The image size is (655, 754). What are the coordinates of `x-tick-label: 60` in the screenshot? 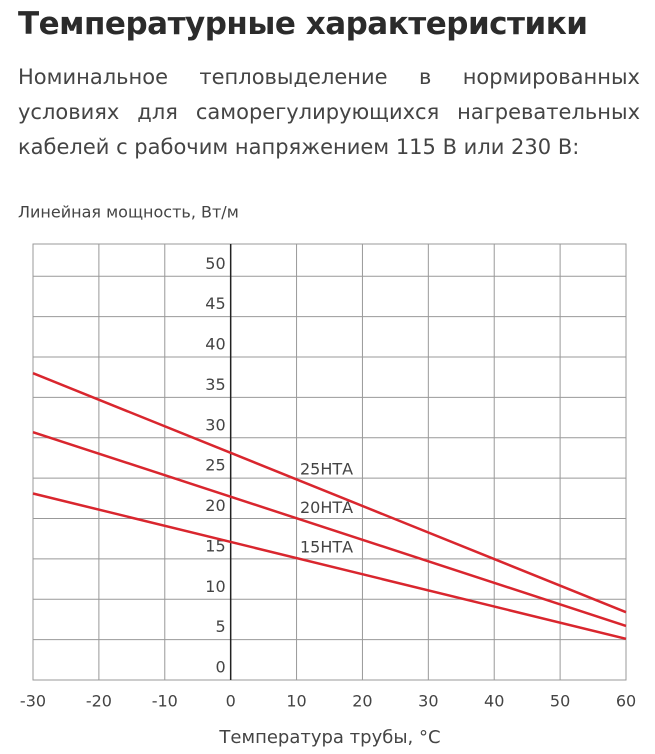 It's located at (626, 701).